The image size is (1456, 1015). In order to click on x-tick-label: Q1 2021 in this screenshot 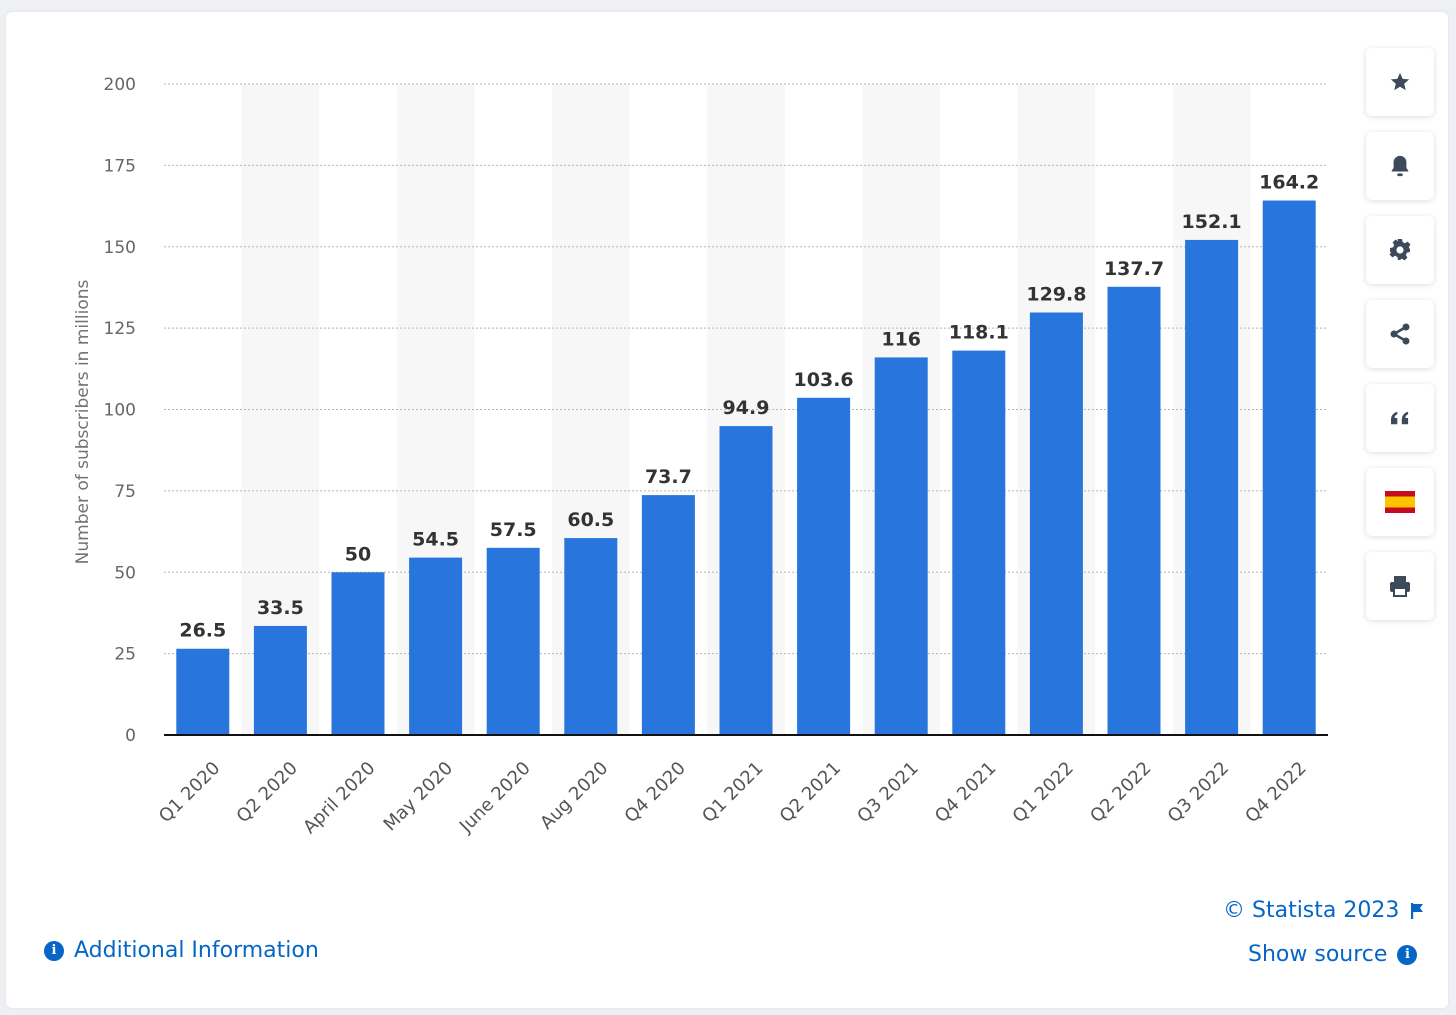, I will do `click(732, 792)`.